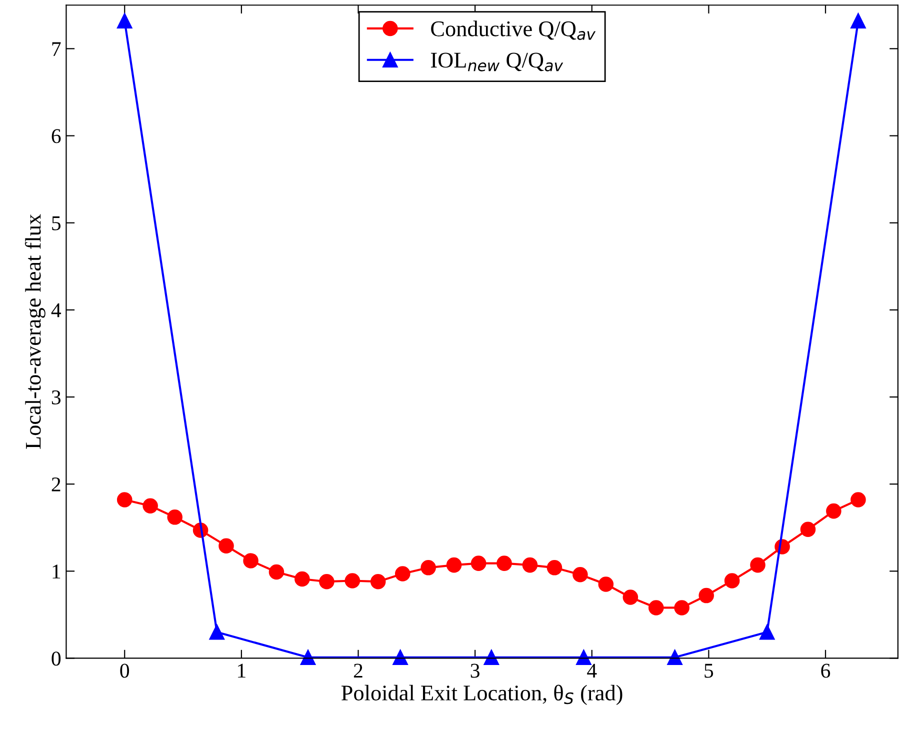 The image size is (907, 733). I want to click on x-tick-label: 5, so click(709, 671).